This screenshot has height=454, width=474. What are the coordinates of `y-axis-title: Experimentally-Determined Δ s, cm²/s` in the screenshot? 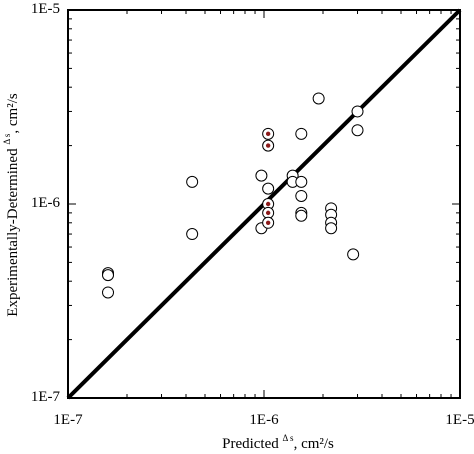 It's located at (11, 205).